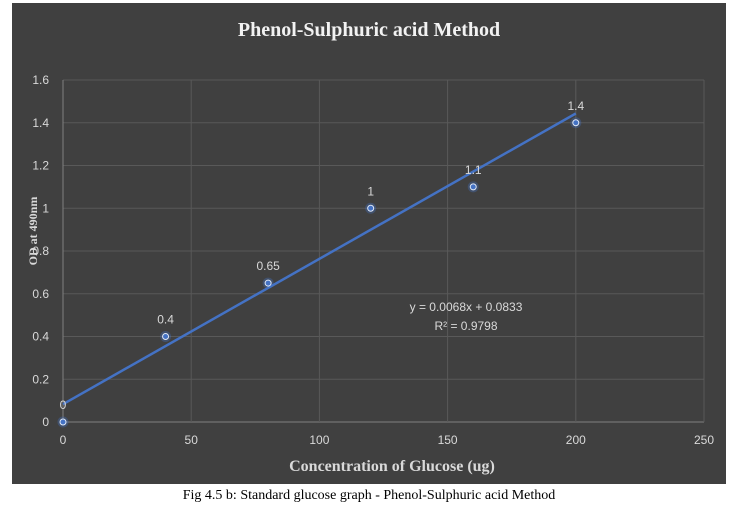 The image size is (738, 514). I want to click on x-tick-label: 100, so click(319, 440).